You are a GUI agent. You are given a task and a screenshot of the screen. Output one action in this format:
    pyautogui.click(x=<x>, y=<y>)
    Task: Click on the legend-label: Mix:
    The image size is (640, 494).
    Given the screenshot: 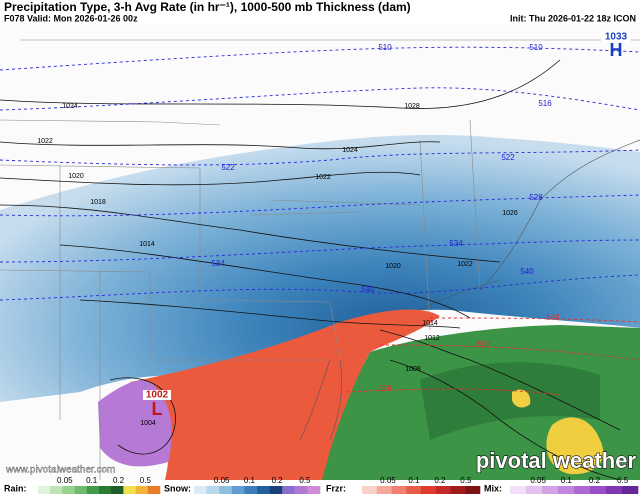 What is the action you would take?
    pyautogui.click(x=493, y=488)
    